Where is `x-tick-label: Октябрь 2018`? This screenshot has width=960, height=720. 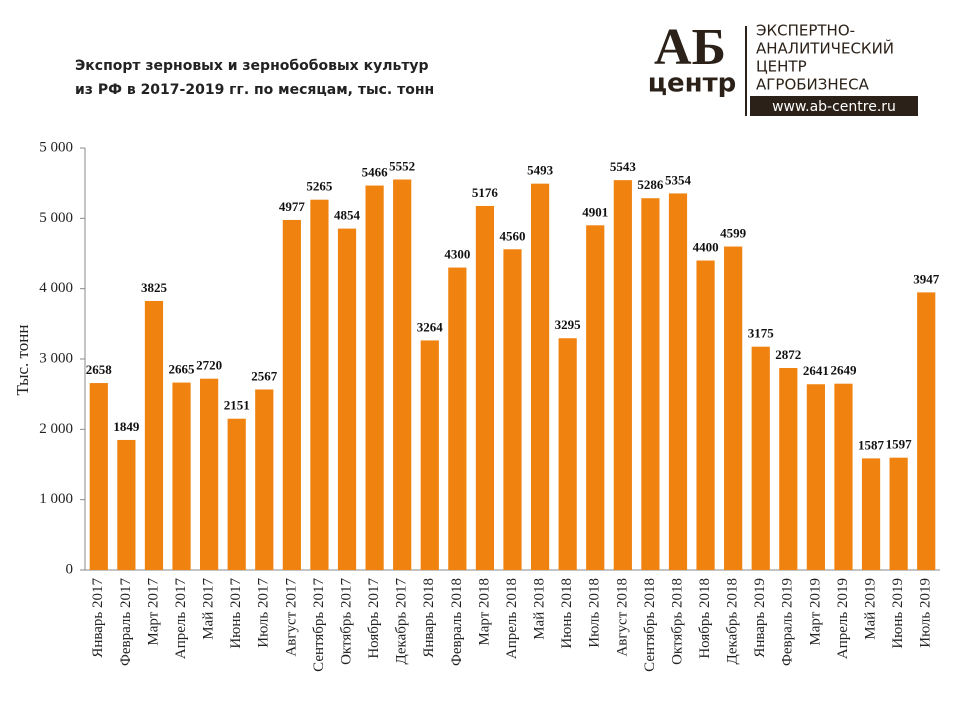 x-tick-label: Октябрь 2018 is located at coordinates (677, 621).